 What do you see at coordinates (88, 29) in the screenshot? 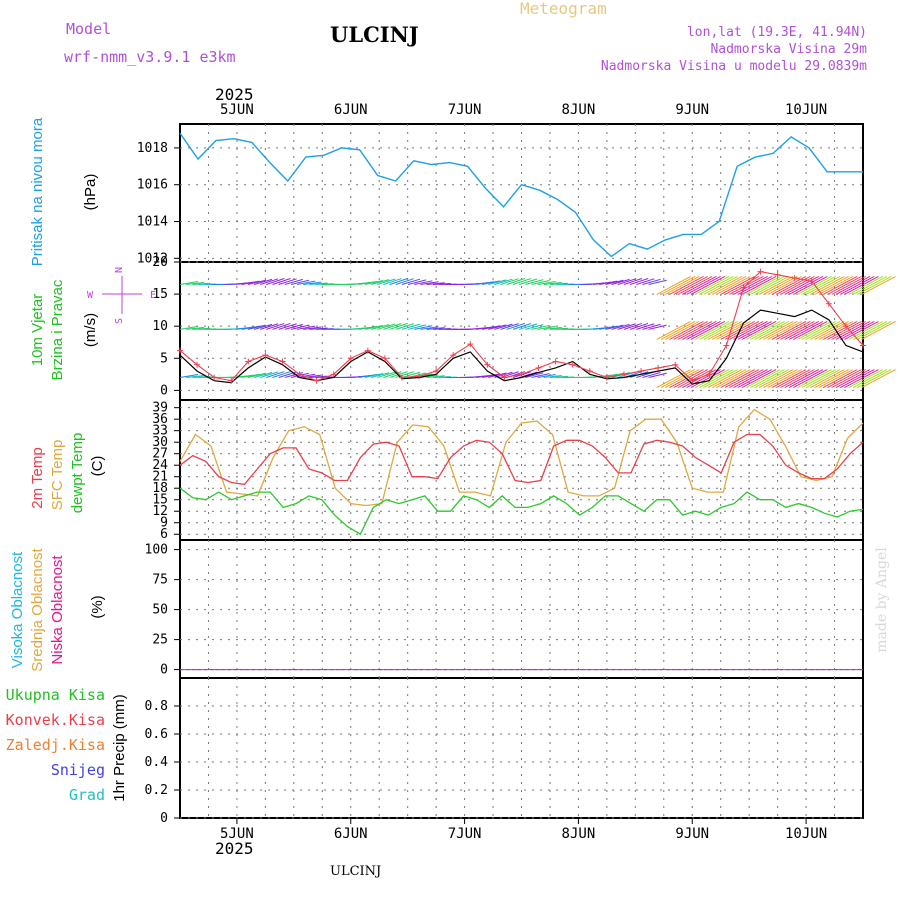
I see `model-label: Model` at bounding box center [88, 29].